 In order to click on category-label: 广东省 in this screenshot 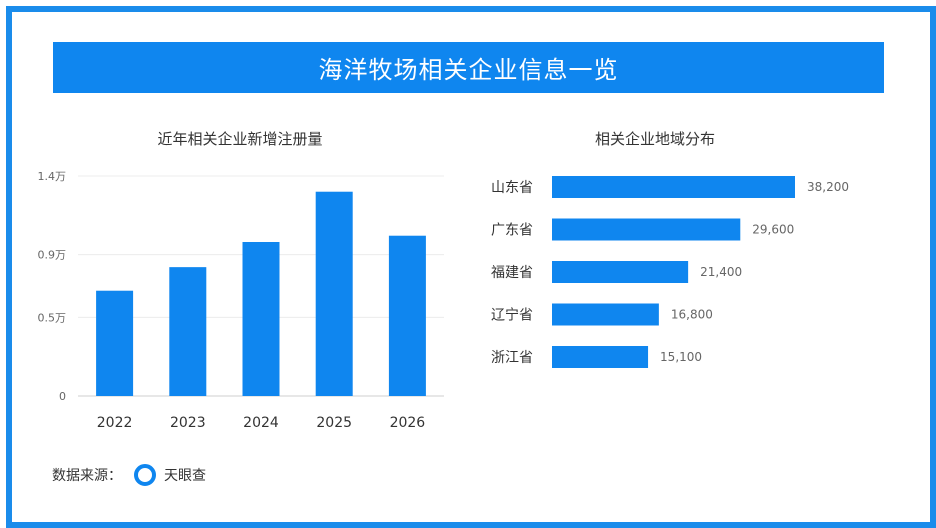, I will do `click(512, 231)`.